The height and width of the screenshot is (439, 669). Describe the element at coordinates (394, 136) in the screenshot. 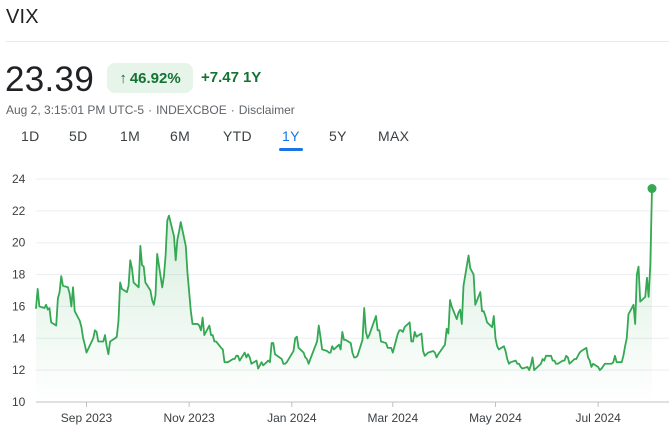

I see `tab-max: MAX` at that location.